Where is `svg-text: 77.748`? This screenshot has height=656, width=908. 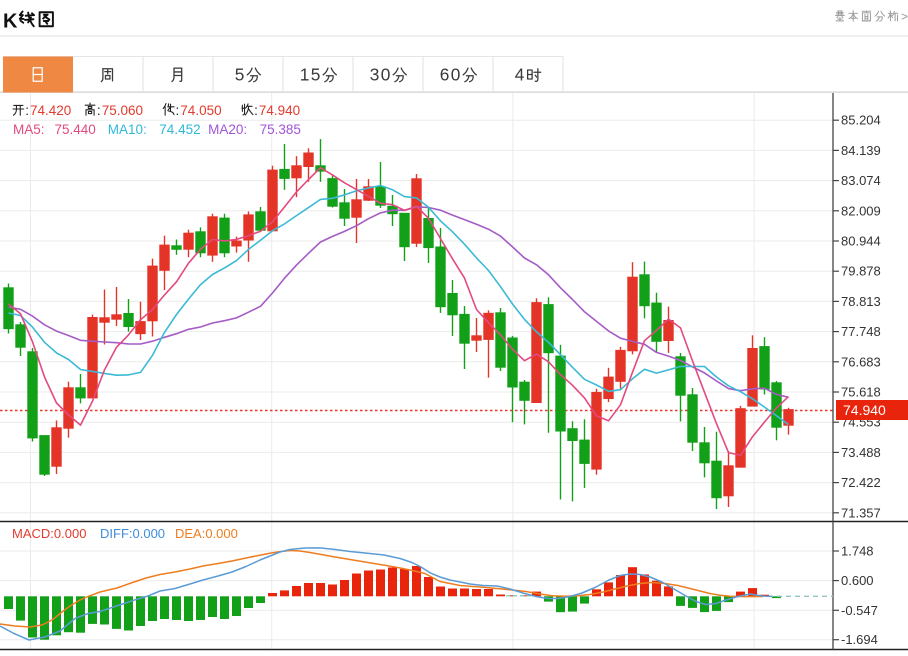 svg-text: 77.748 is located at coordinates (861, 331).